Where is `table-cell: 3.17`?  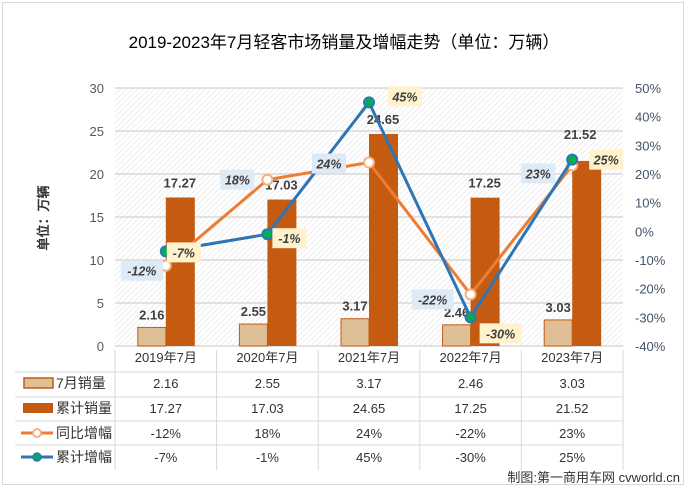 table-cell: 3.17 is located at coordinates (368, 383).